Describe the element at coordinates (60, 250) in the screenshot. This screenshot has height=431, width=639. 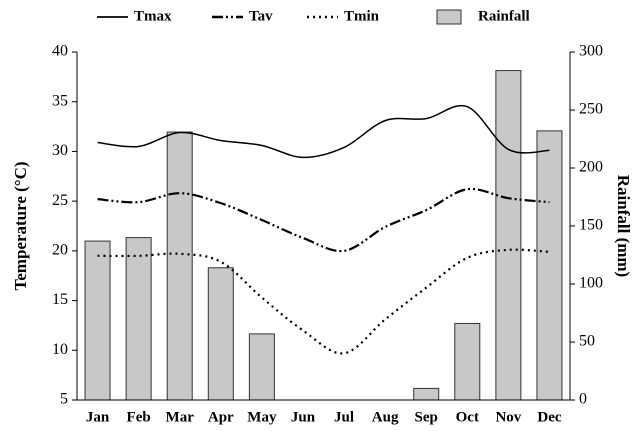
I see `y-tick-label: 20` at that location.